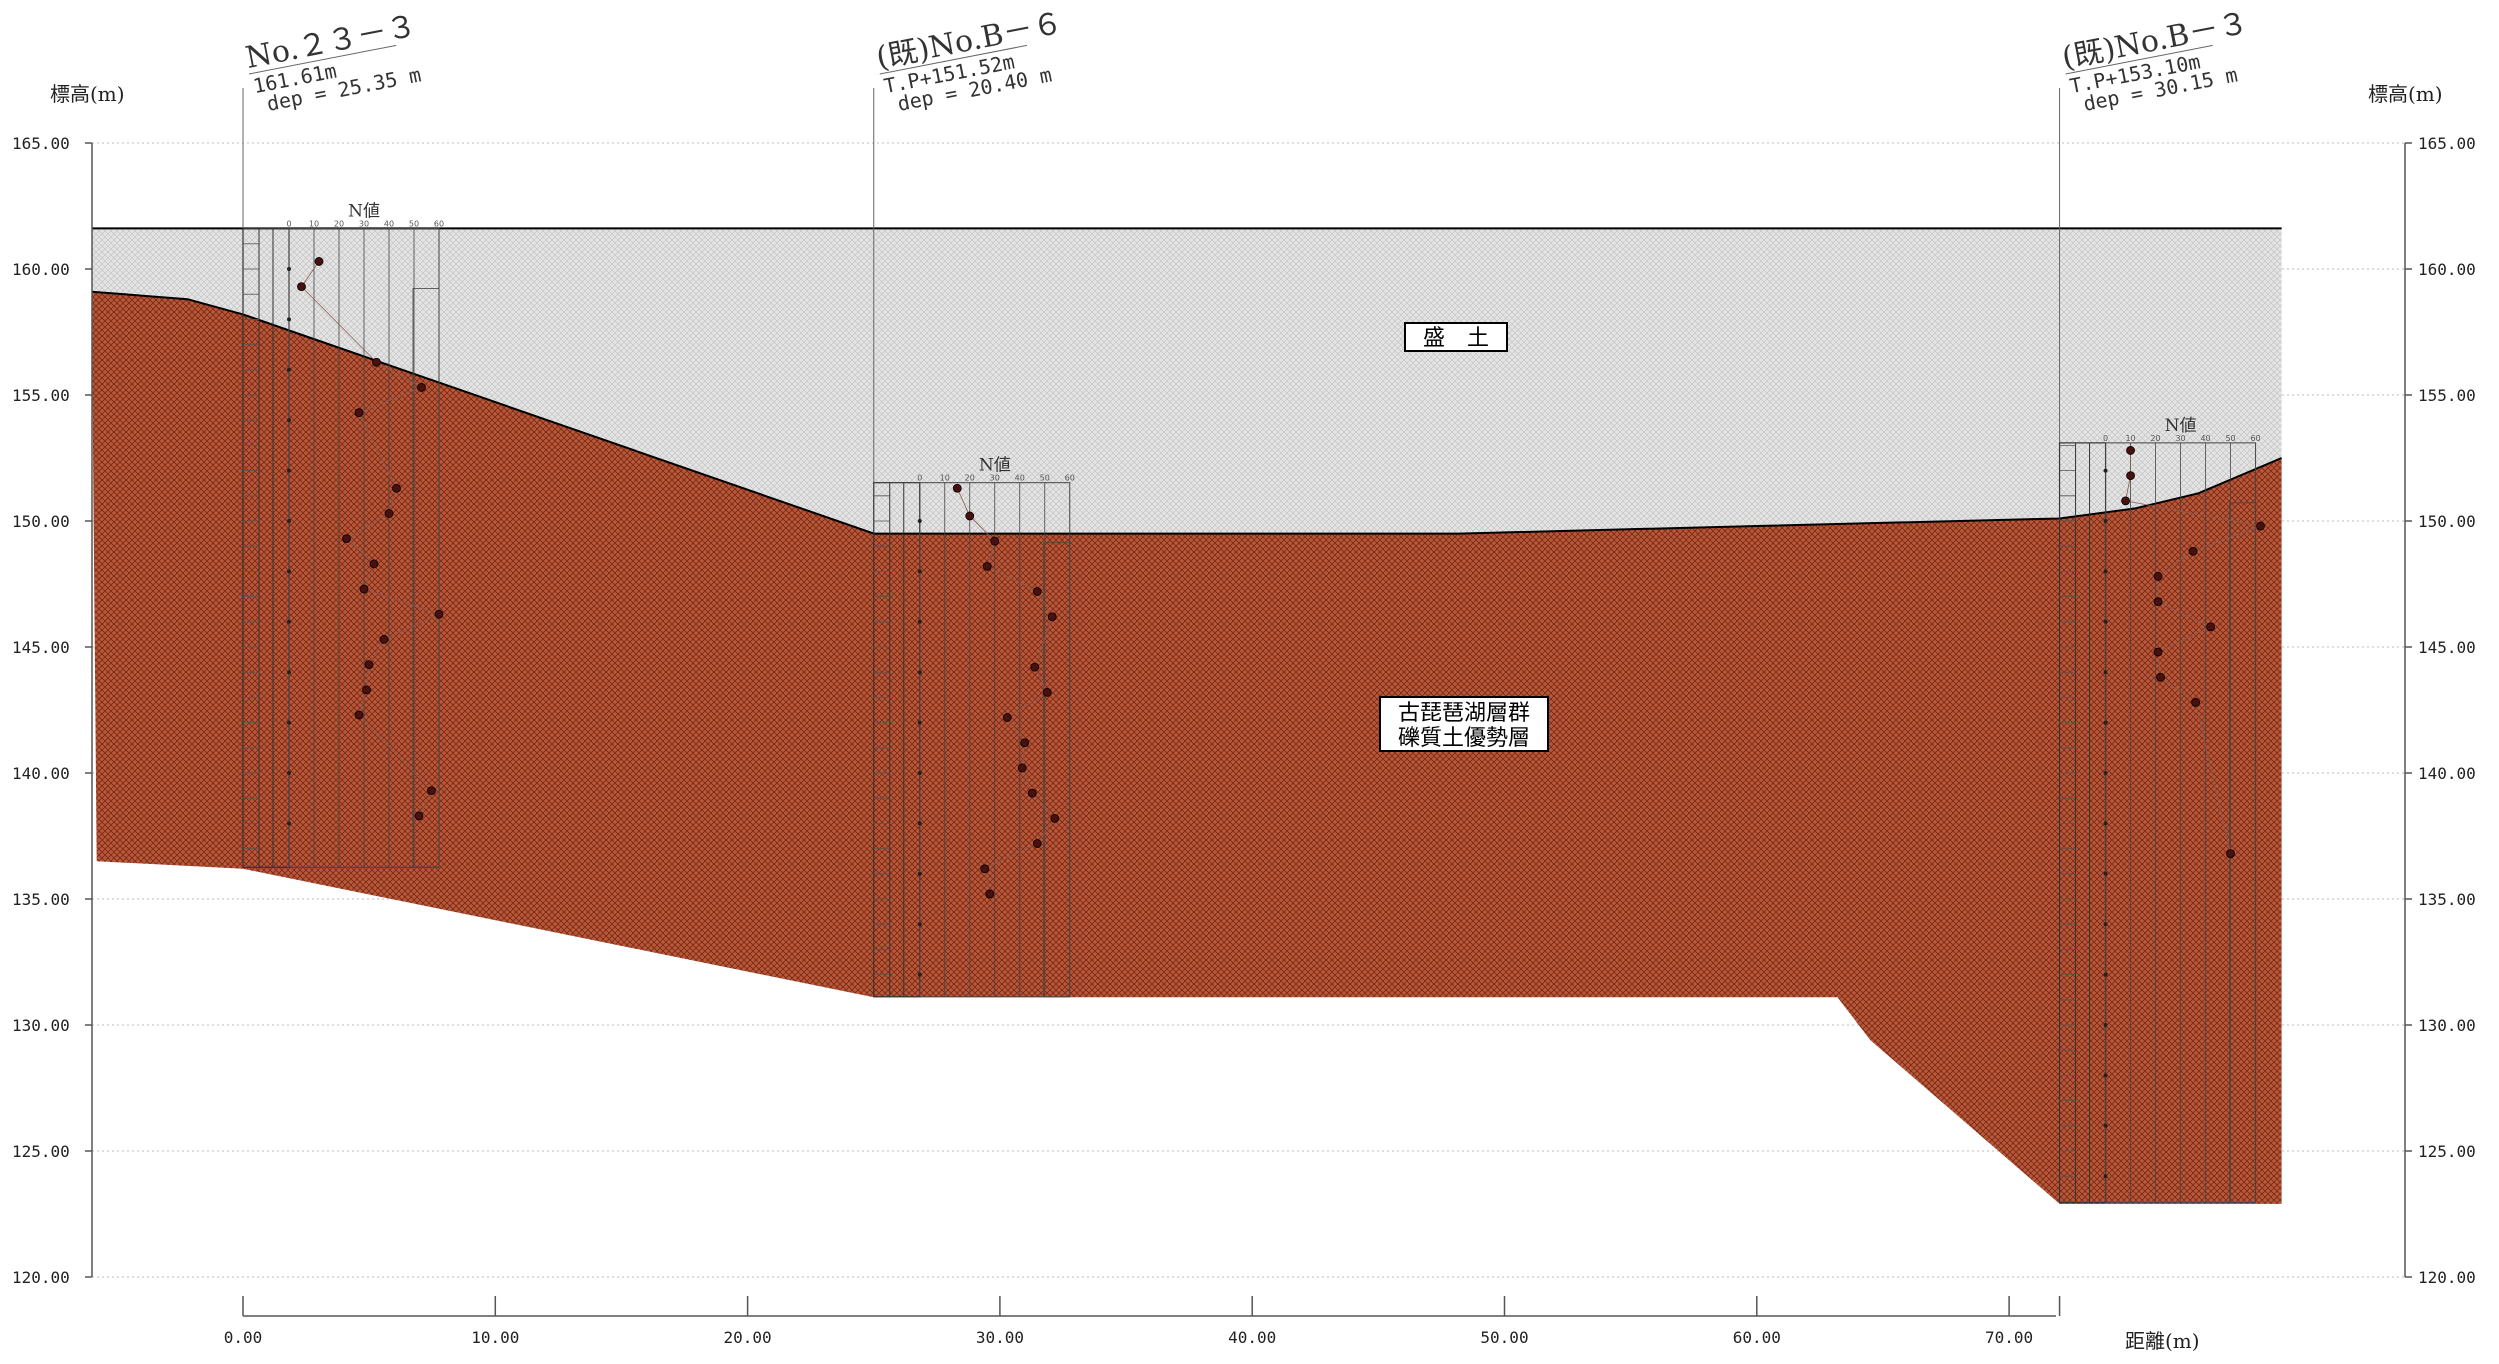 The height and width of the screenshot is (1364, 2499). I want to click on gravel-layer-label-line2: 礫質土優勢層, so click(1464, 738).